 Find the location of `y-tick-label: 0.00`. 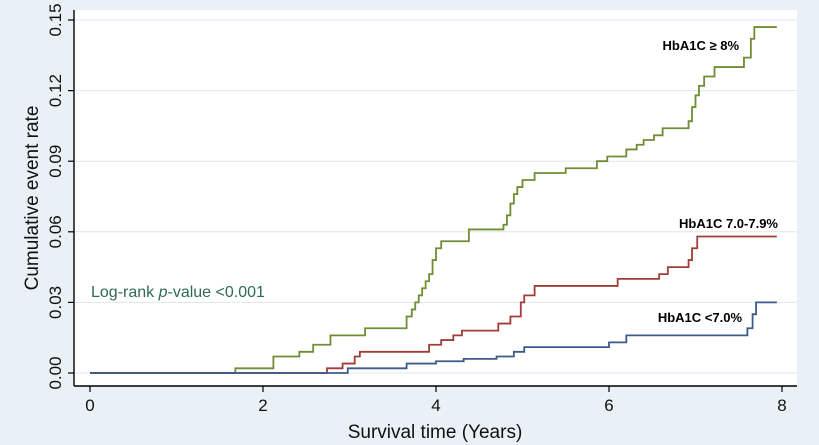

y-tick-label: 0.00 is located at coordinates (55, 372).